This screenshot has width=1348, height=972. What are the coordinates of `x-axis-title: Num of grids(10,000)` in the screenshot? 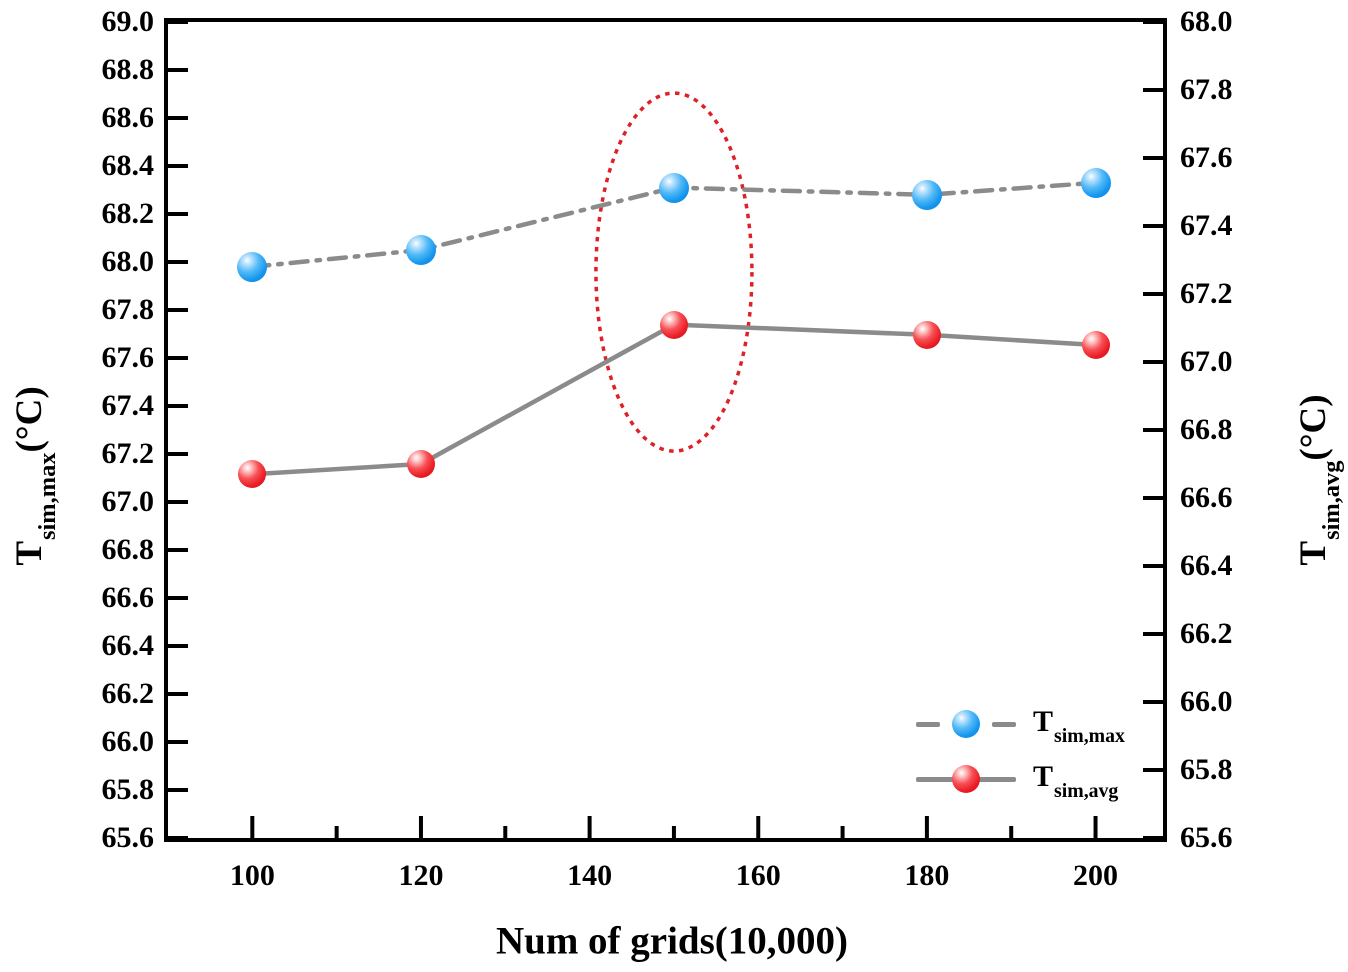 It's located at (672, 941).